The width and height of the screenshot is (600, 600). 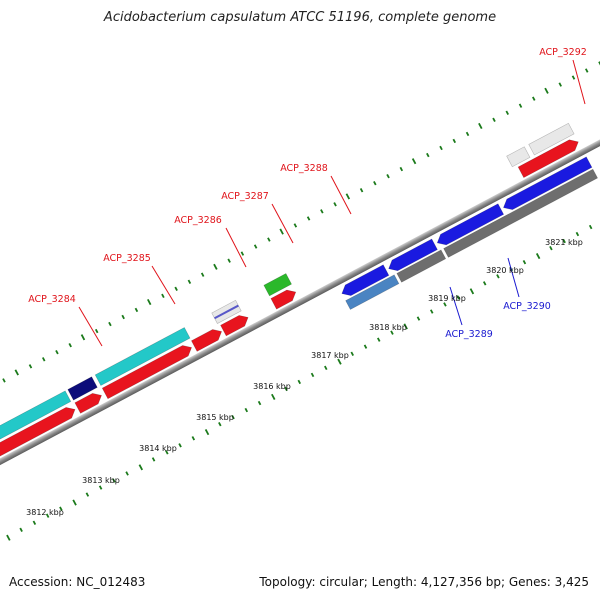 What do you see at coordinates (330, 355) in the screenshot?
I see `kbp-label: 3817 kbp` at bounding box center [330, 355].